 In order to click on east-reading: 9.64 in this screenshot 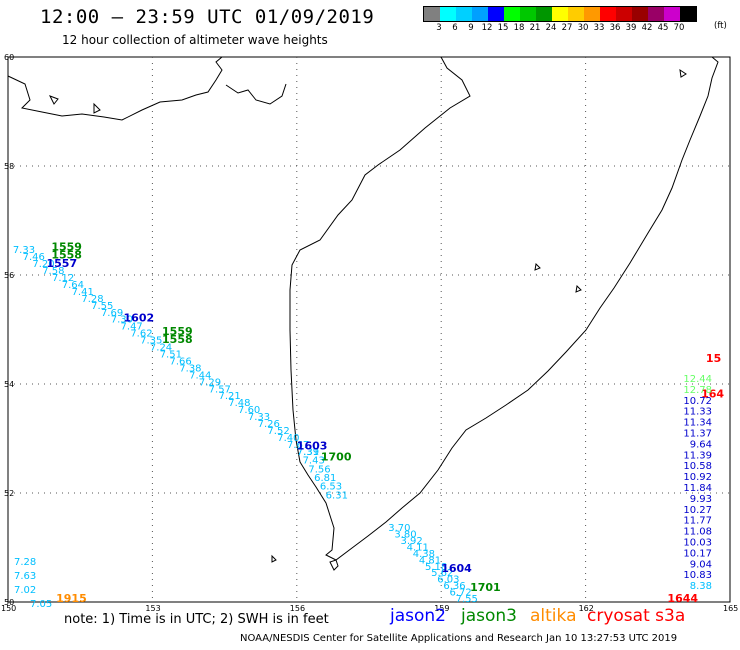, I will do `click(701, 444)`.